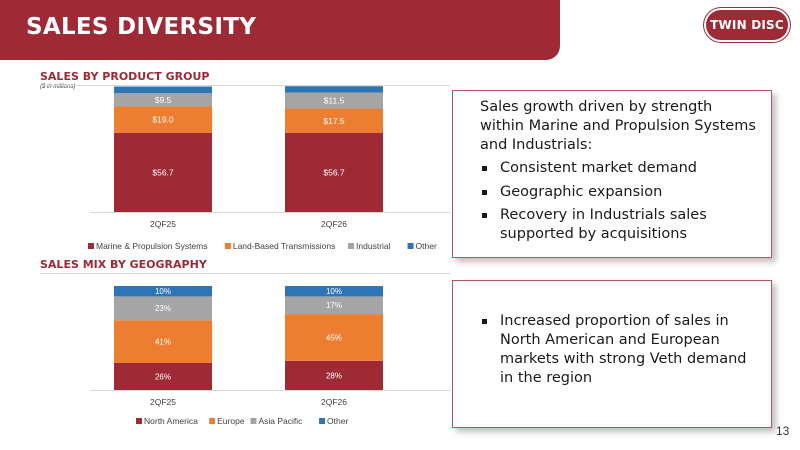 The image size is (800, 450). I want to click on twin-disc-logo: TWIN DISC, so click(747, 25).